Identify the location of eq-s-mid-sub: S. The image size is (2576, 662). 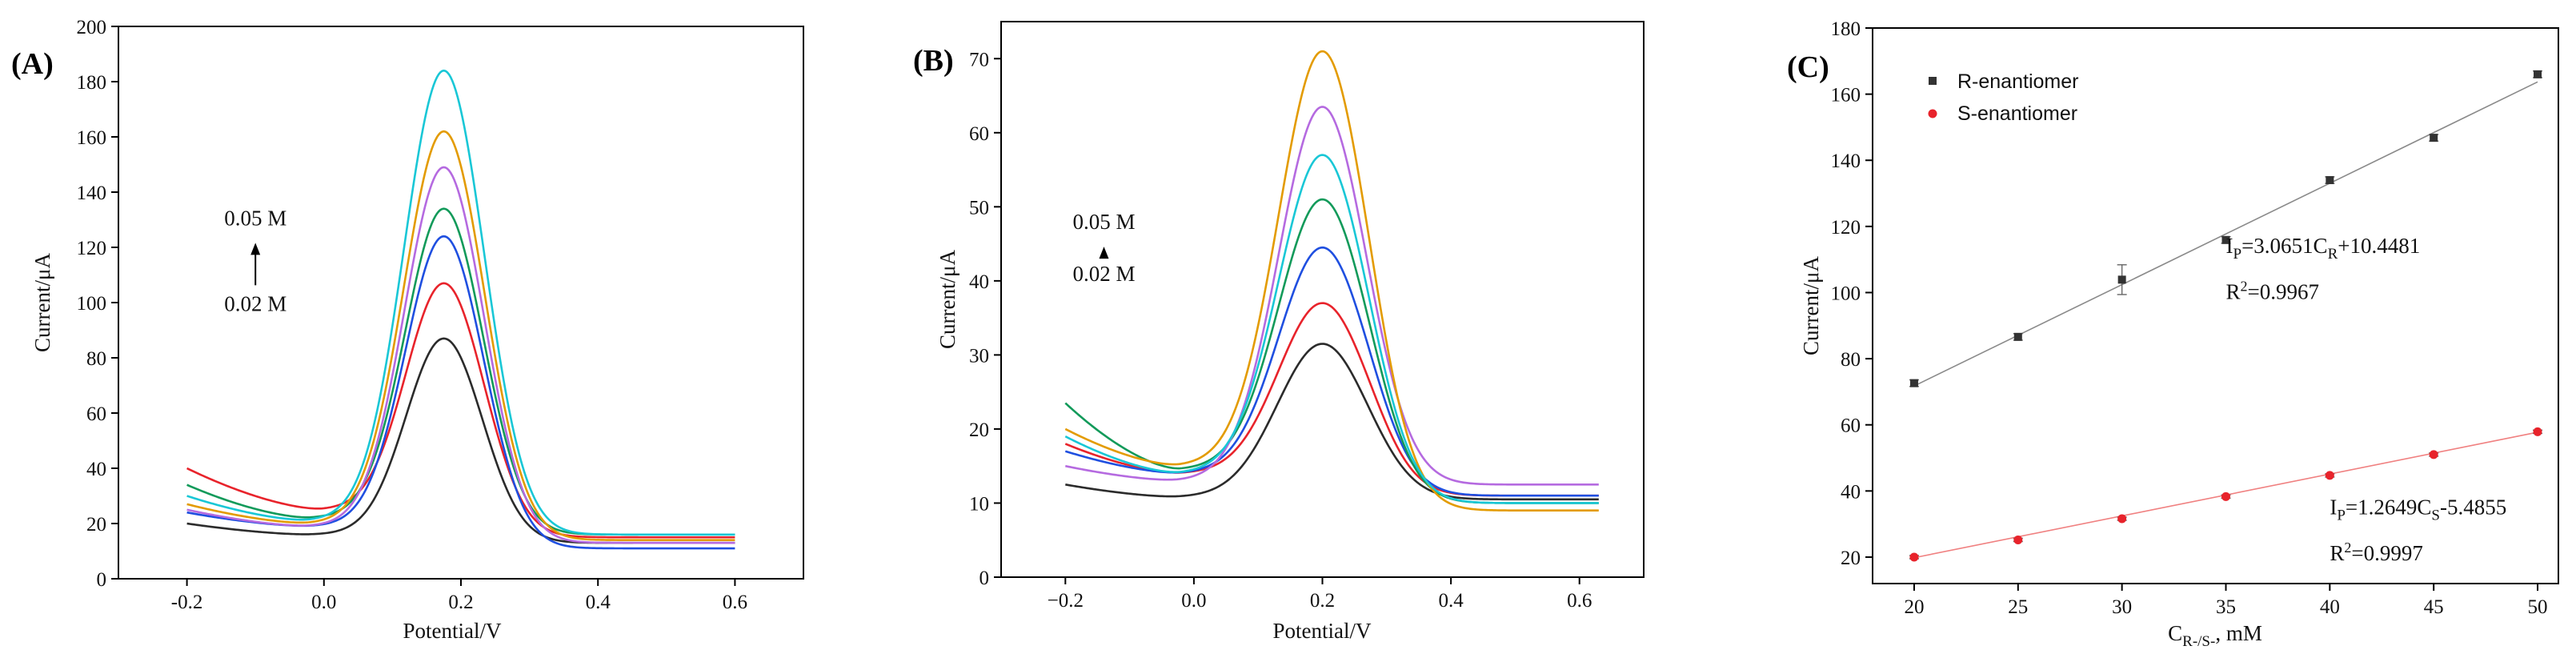
(2435, 515).